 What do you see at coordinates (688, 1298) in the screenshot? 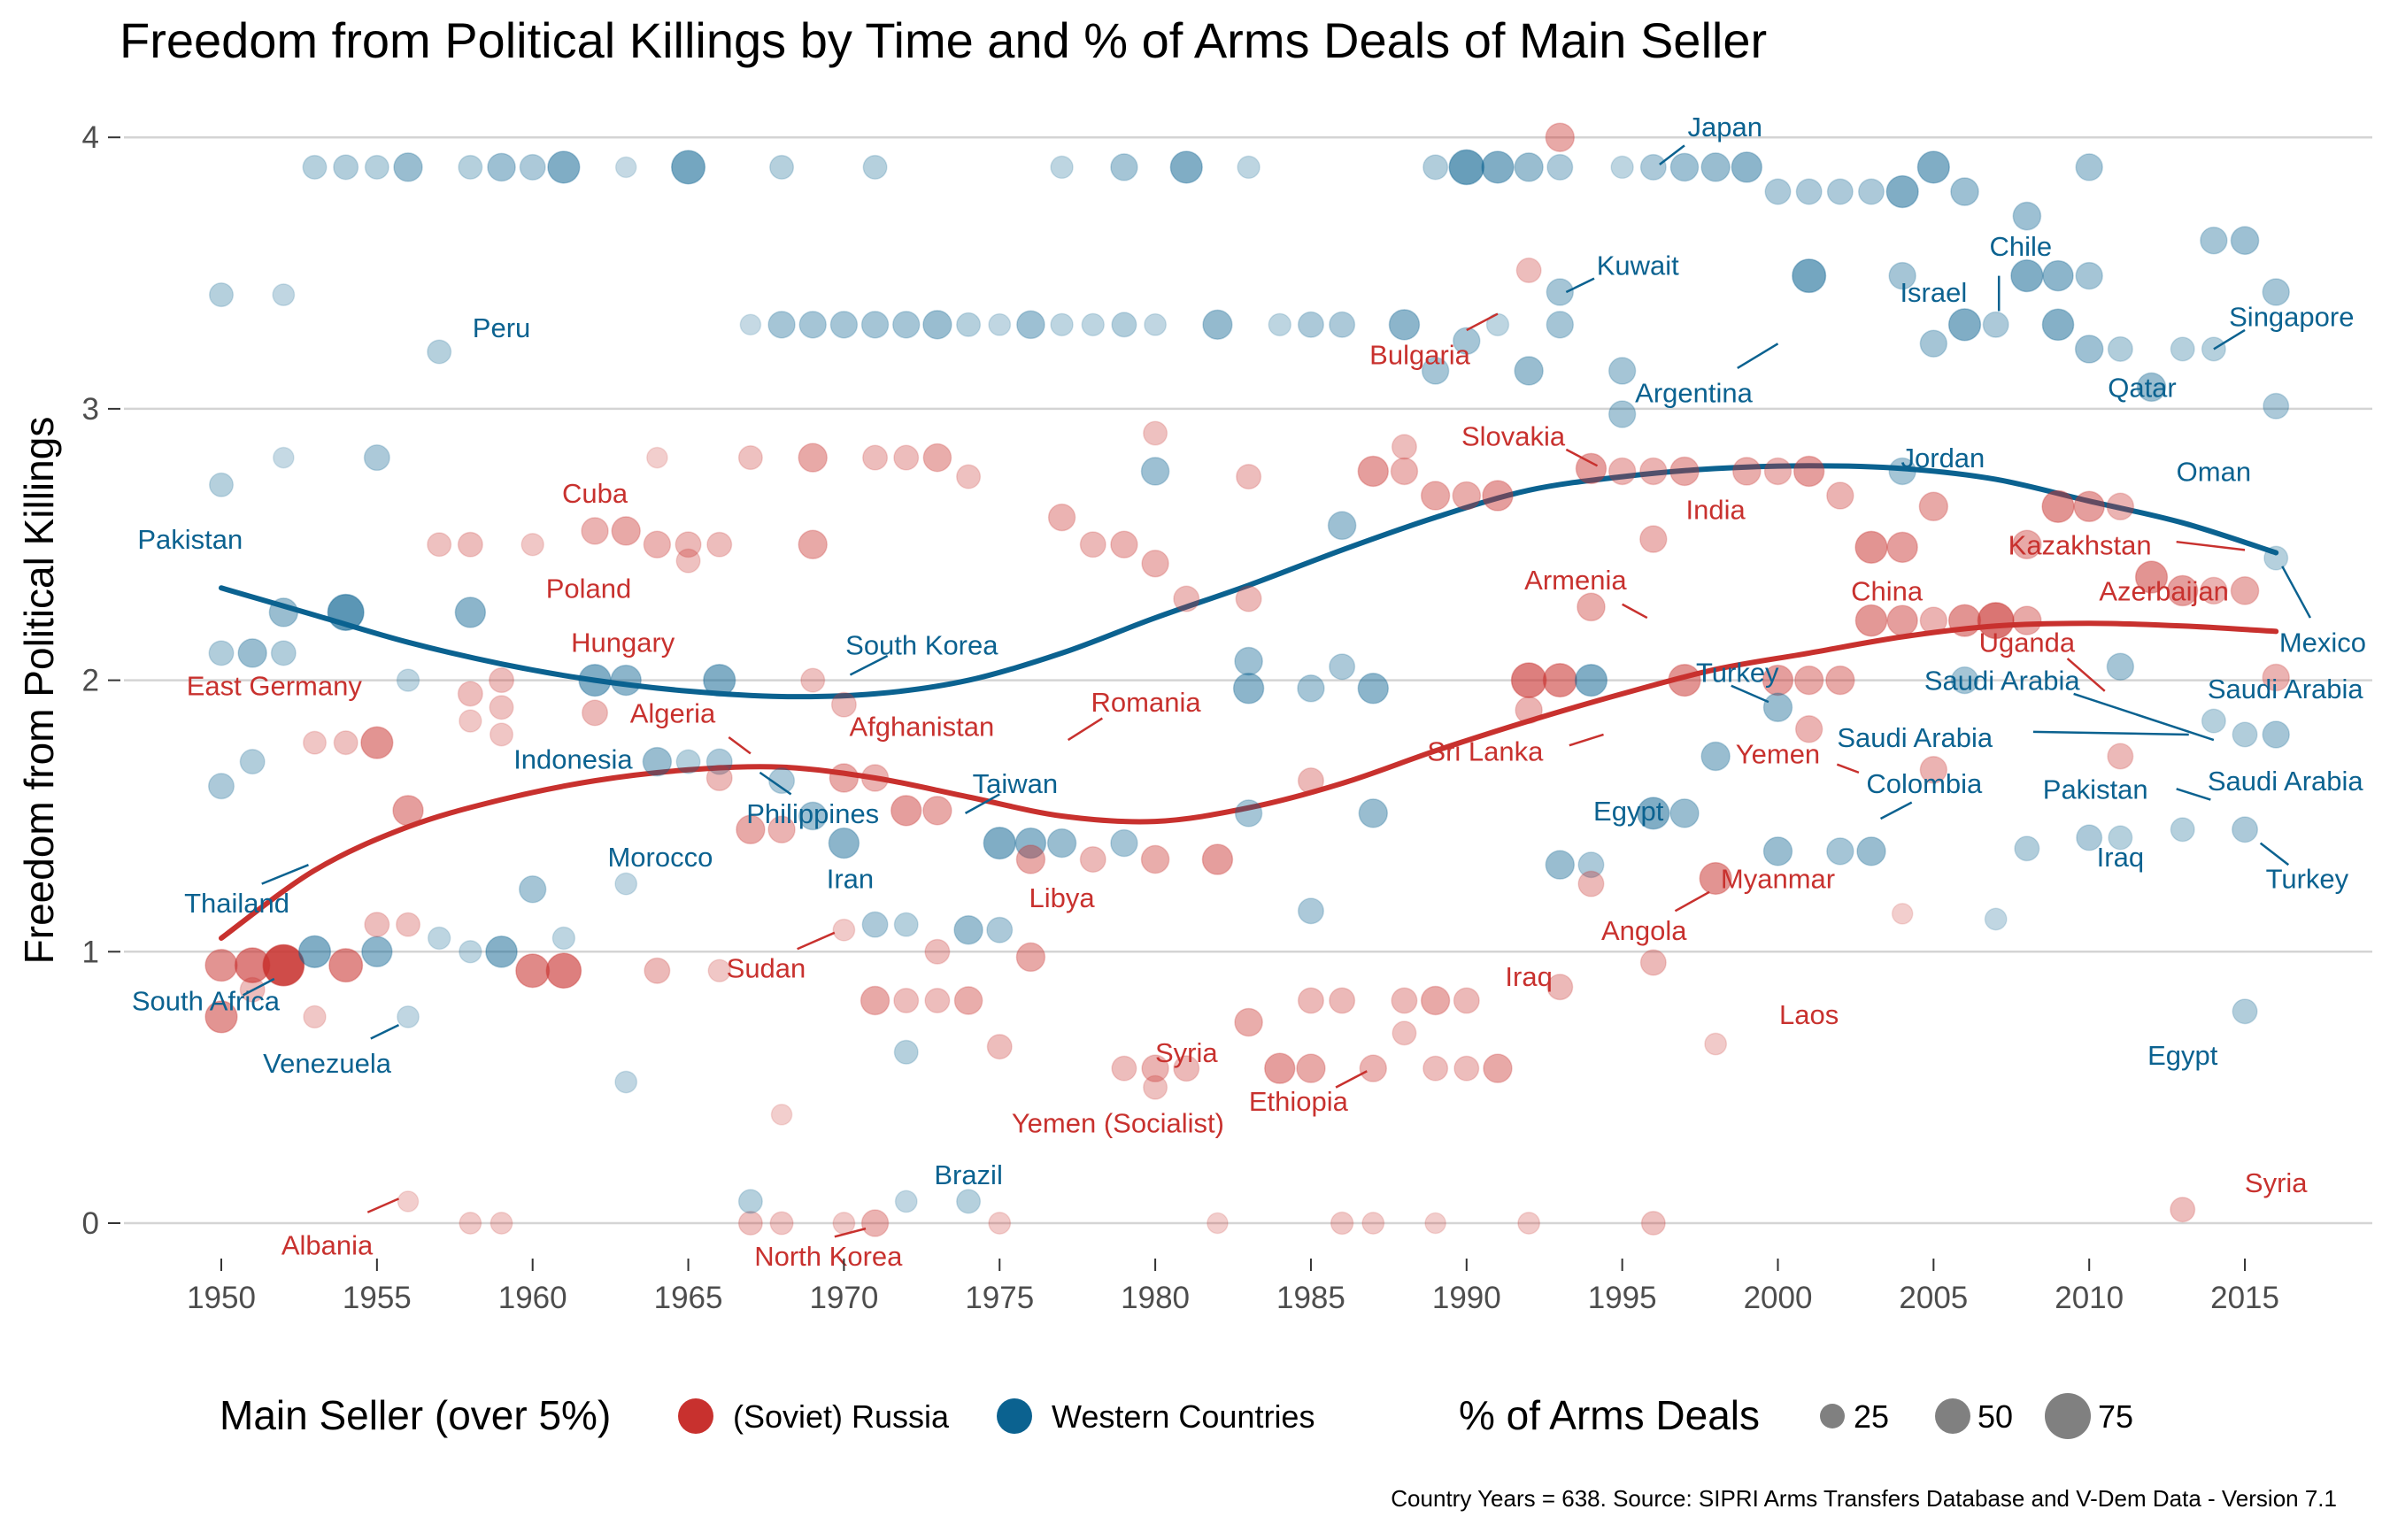
I see `x-tick-label: 1965` at bounding box center [688, 1298].